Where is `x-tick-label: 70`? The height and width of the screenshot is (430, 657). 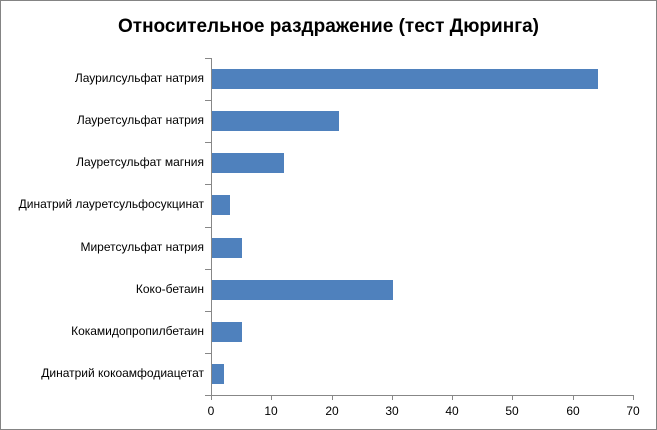
x-tick-label: 70 is located at coordinates (633, 411).